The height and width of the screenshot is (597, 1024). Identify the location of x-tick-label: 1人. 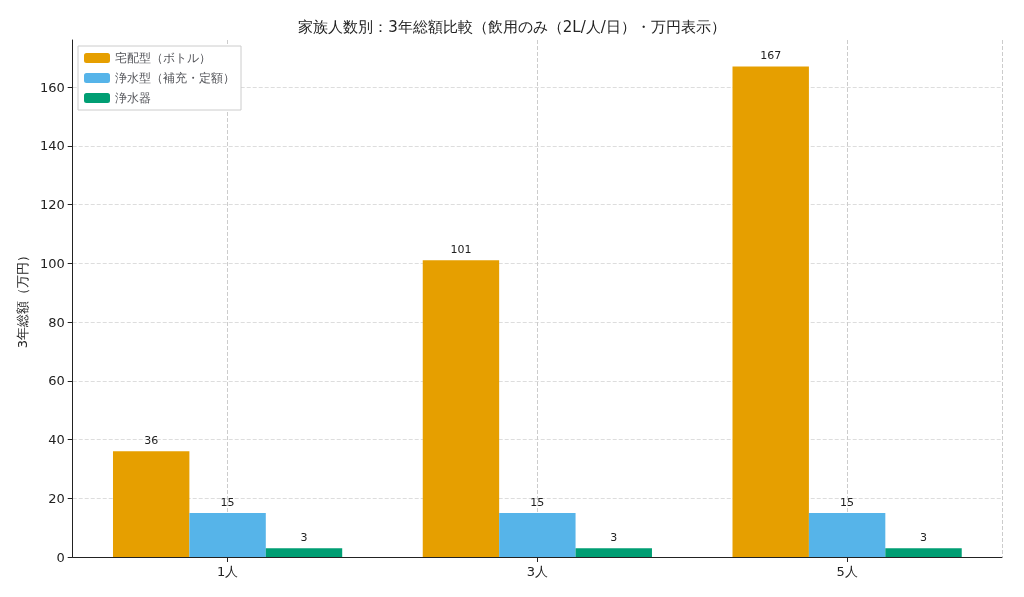
(227, 571).